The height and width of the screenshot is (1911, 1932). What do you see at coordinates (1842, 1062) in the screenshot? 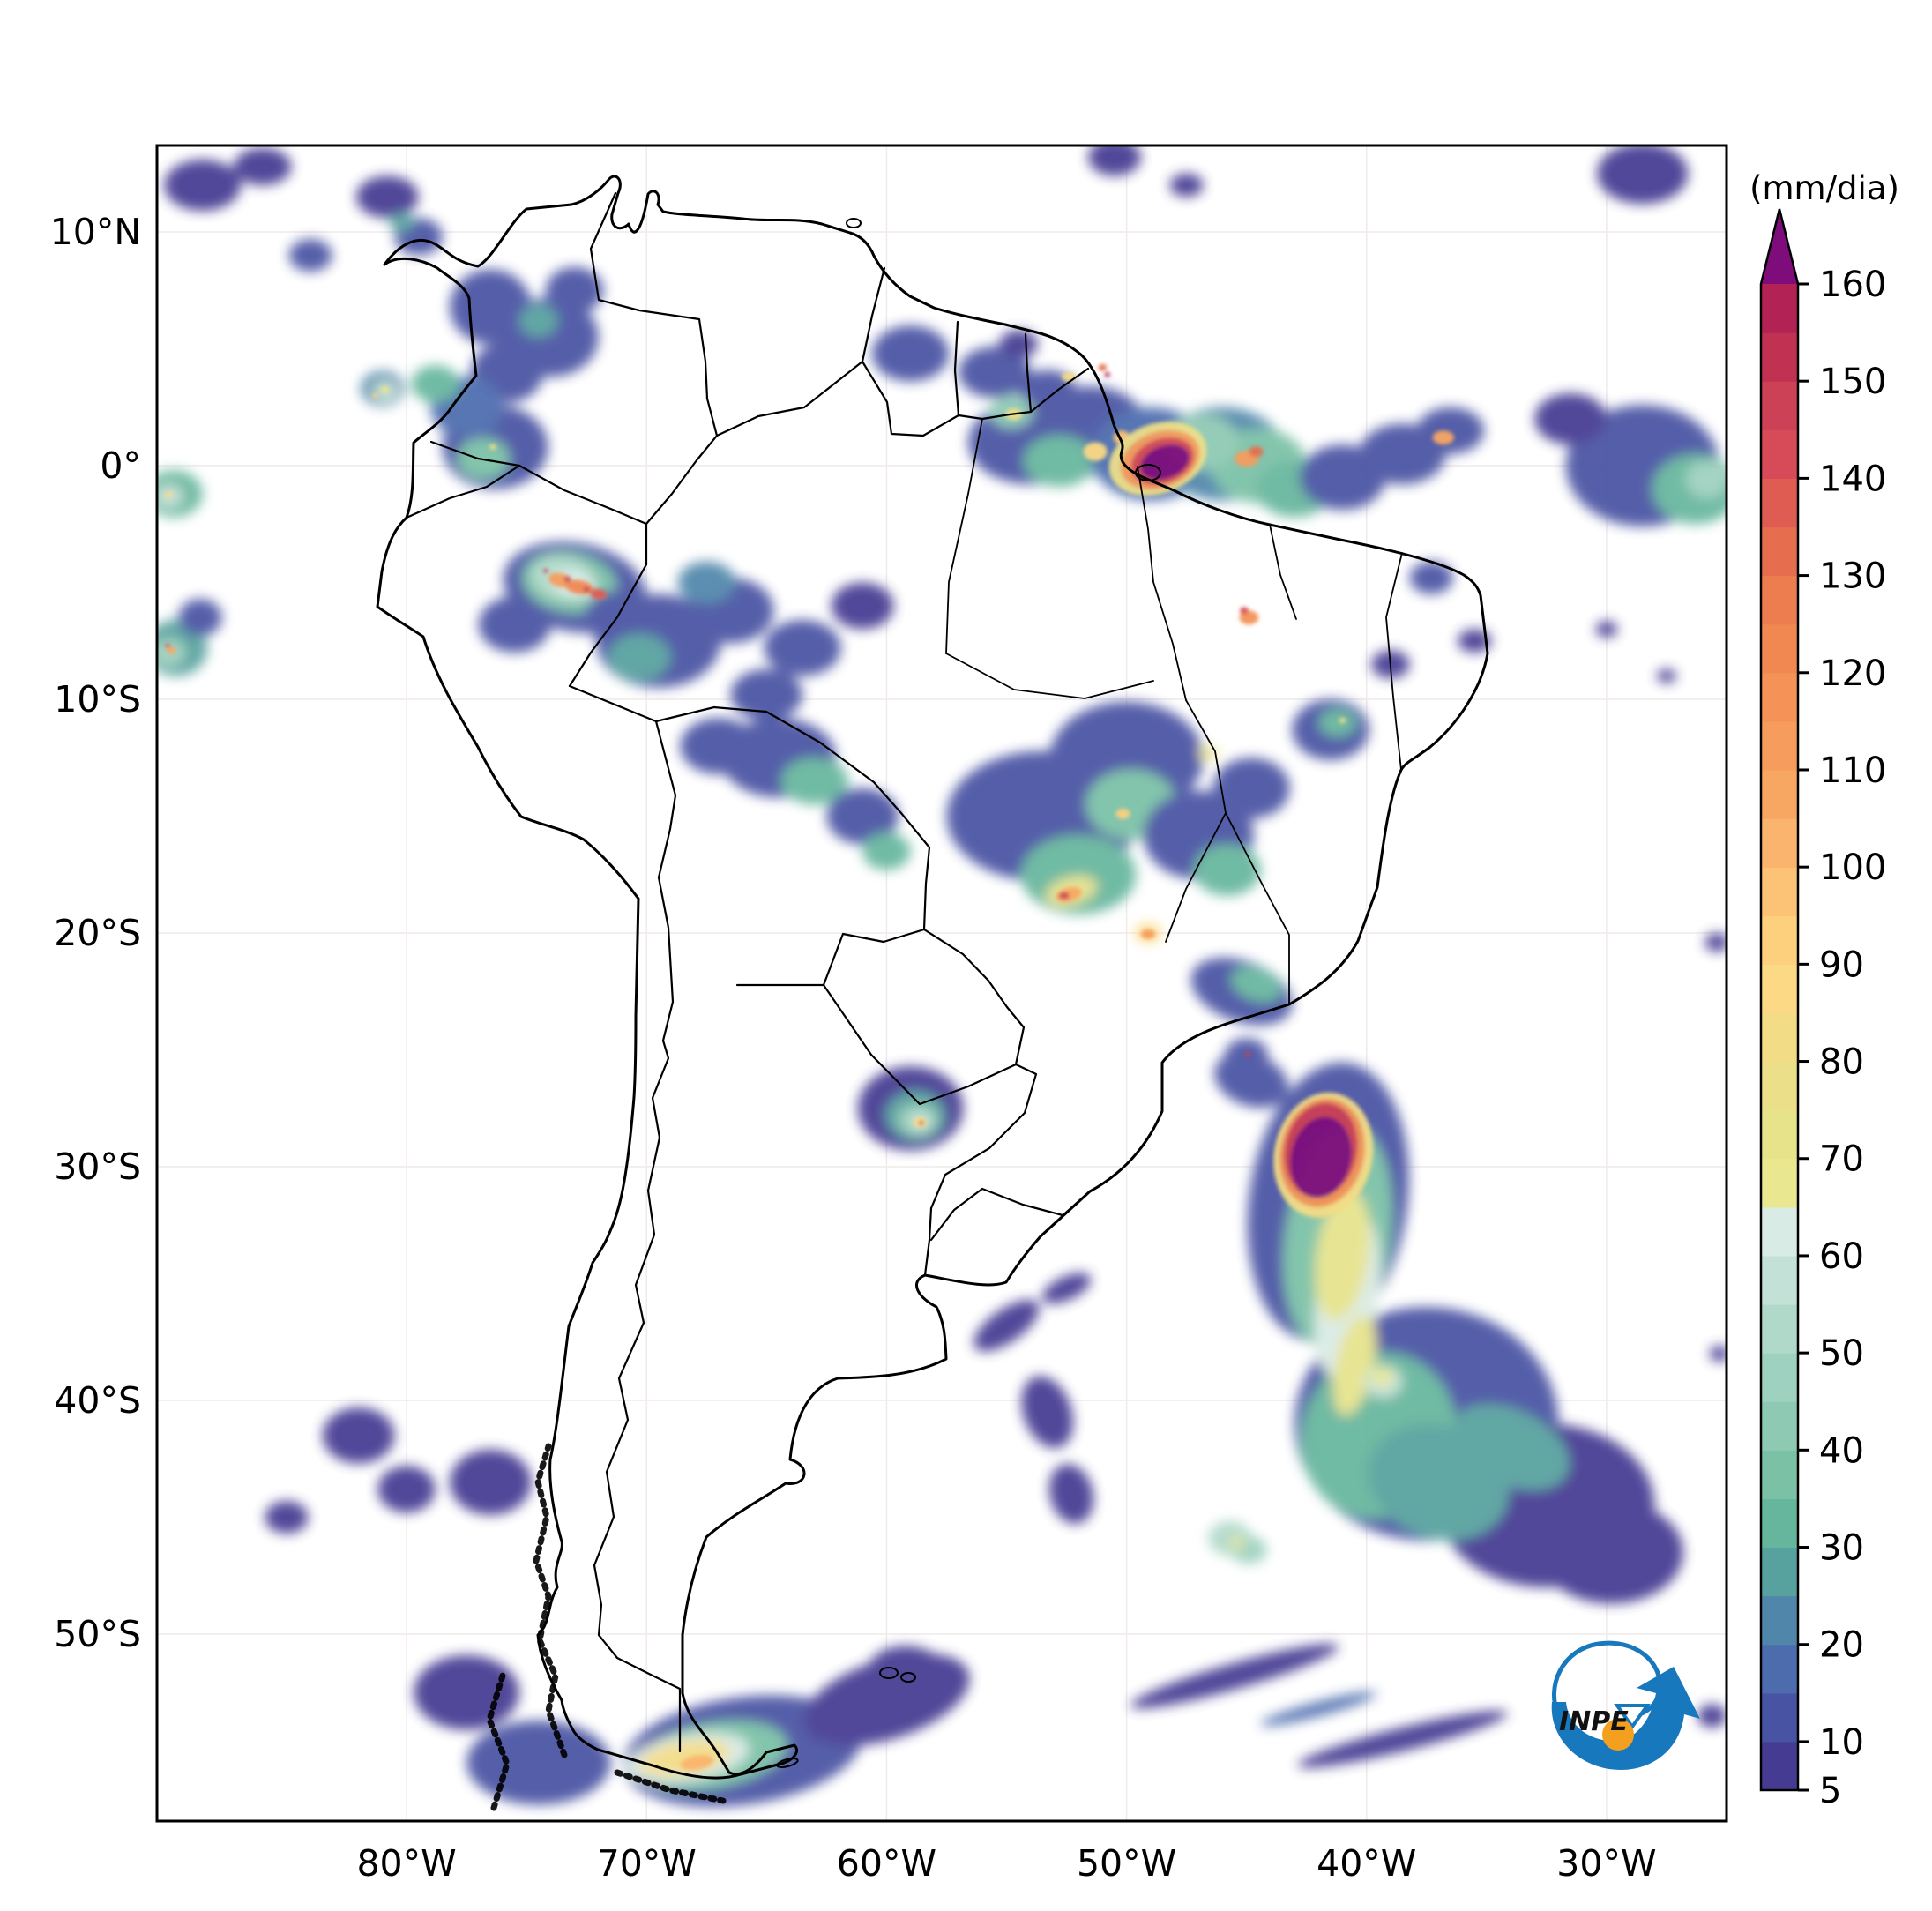
I see `colorbar-tick-label: 80` at bounding box center [1842, 1062].